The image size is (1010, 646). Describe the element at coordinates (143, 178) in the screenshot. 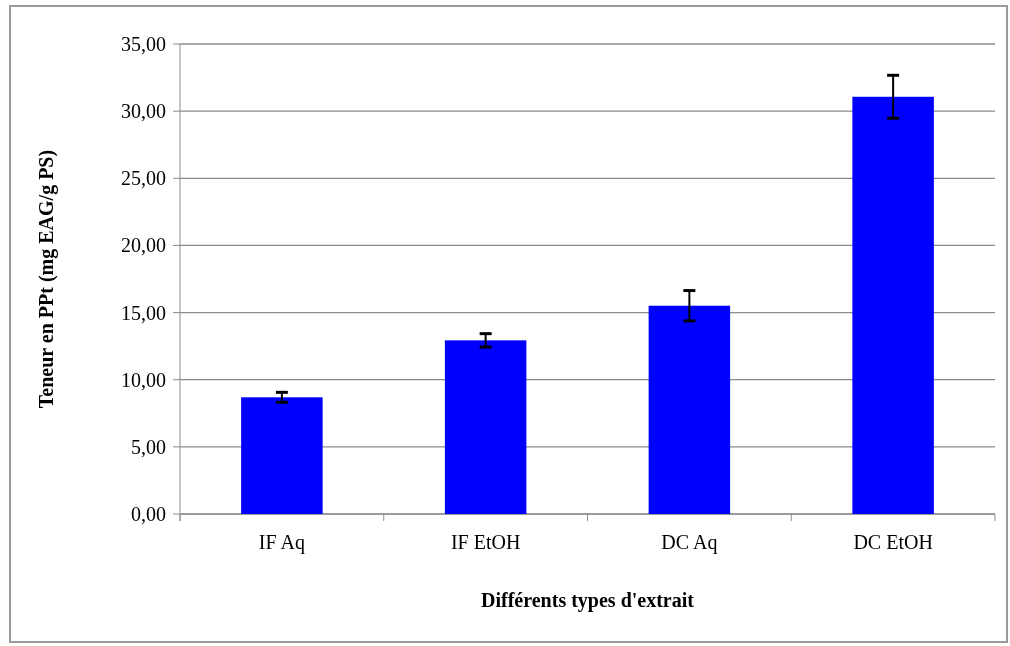

I see `y-tick-label: 25,00` at that location.